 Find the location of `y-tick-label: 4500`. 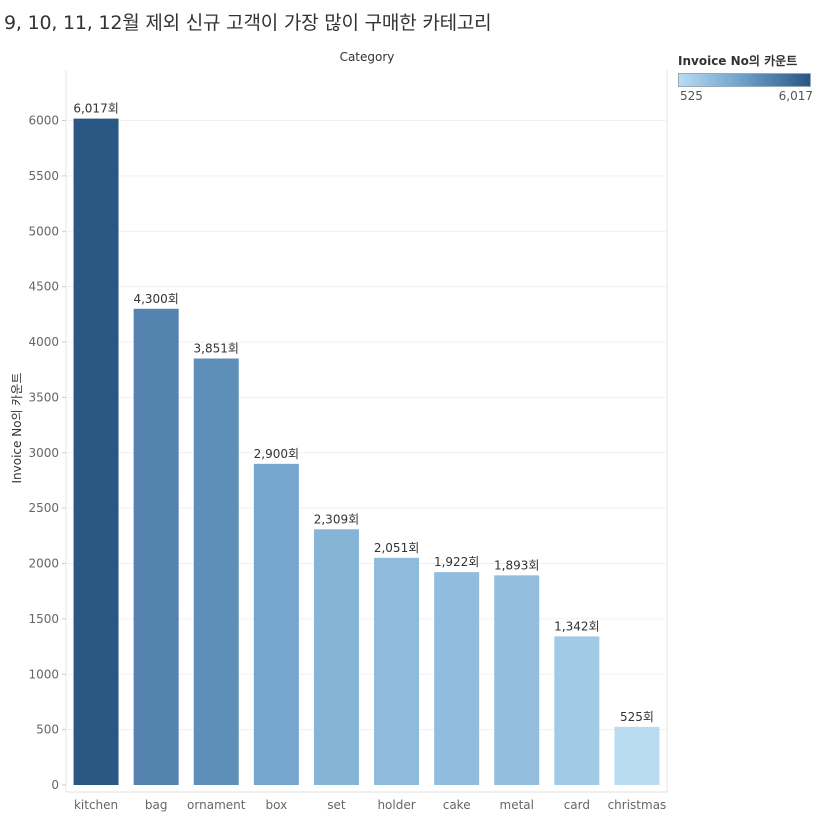

y-tick-label: 4500 is located at coordinates (43, 287).